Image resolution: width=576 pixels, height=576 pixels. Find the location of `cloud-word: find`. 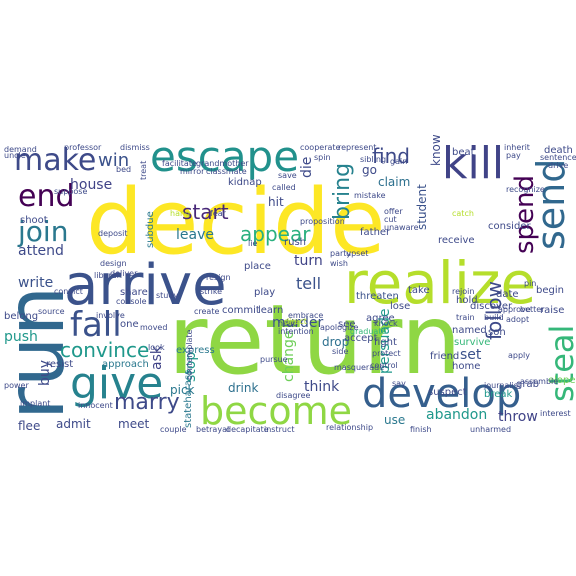

cloud-word: find is located at coordinates (391, 156).